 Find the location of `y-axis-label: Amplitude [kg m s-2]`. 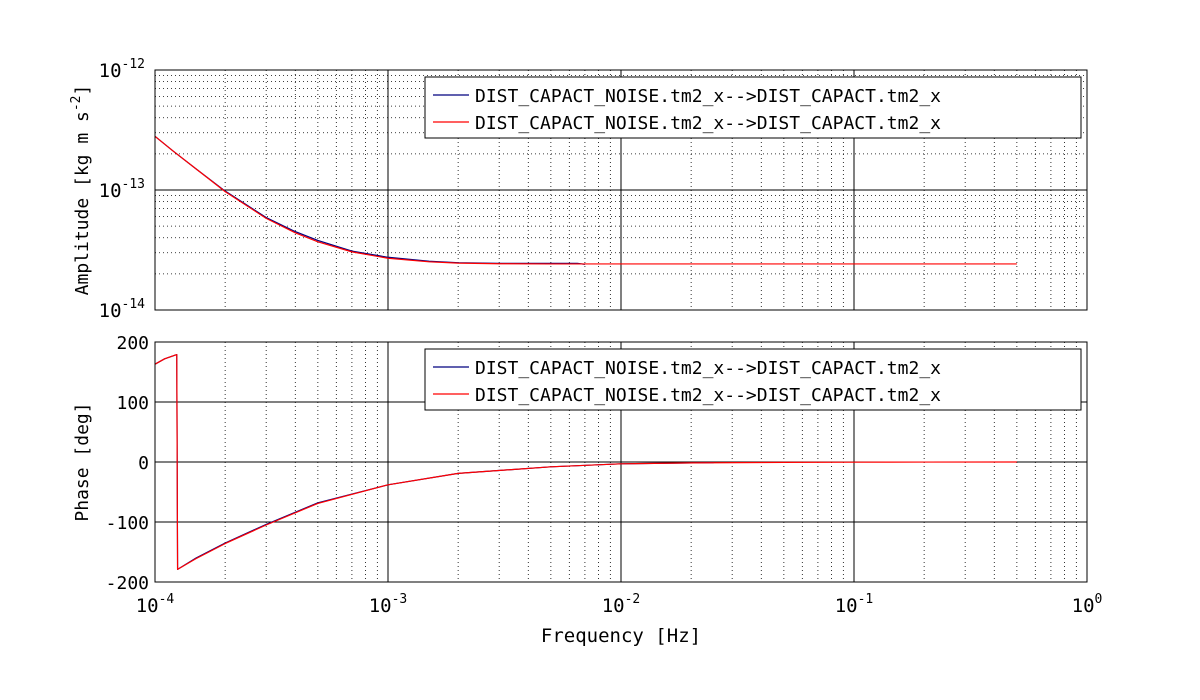

y-axis-label: Amplitude [kg m s-2] is located at coordinates (81, 190).